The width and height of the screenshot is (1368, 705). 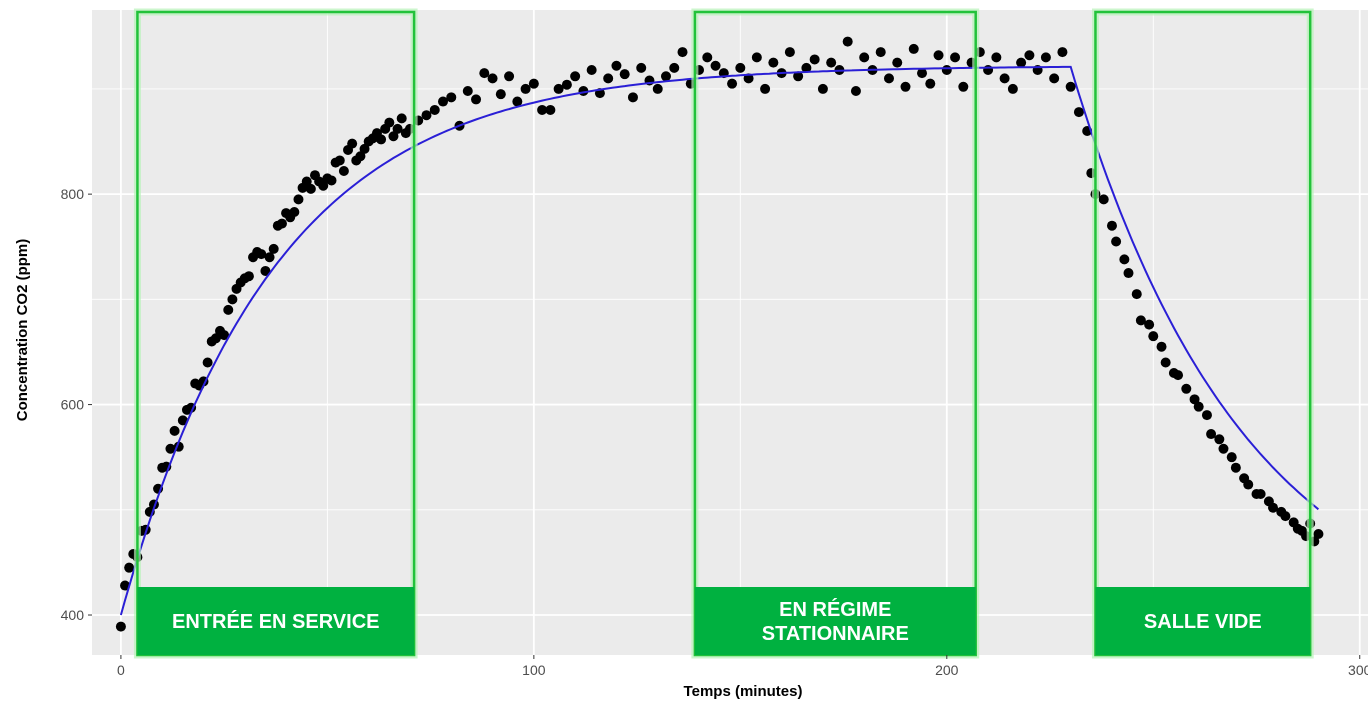 What do you see at coordinates (121, 670) in the screenshot?
I see `x-tick-label: 0` at bounding box center [121, 670].